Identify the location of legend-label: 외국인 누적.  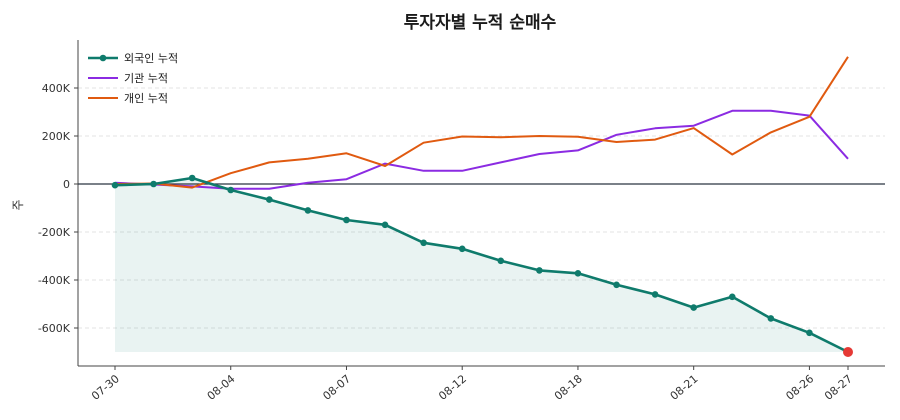
(151, 58).